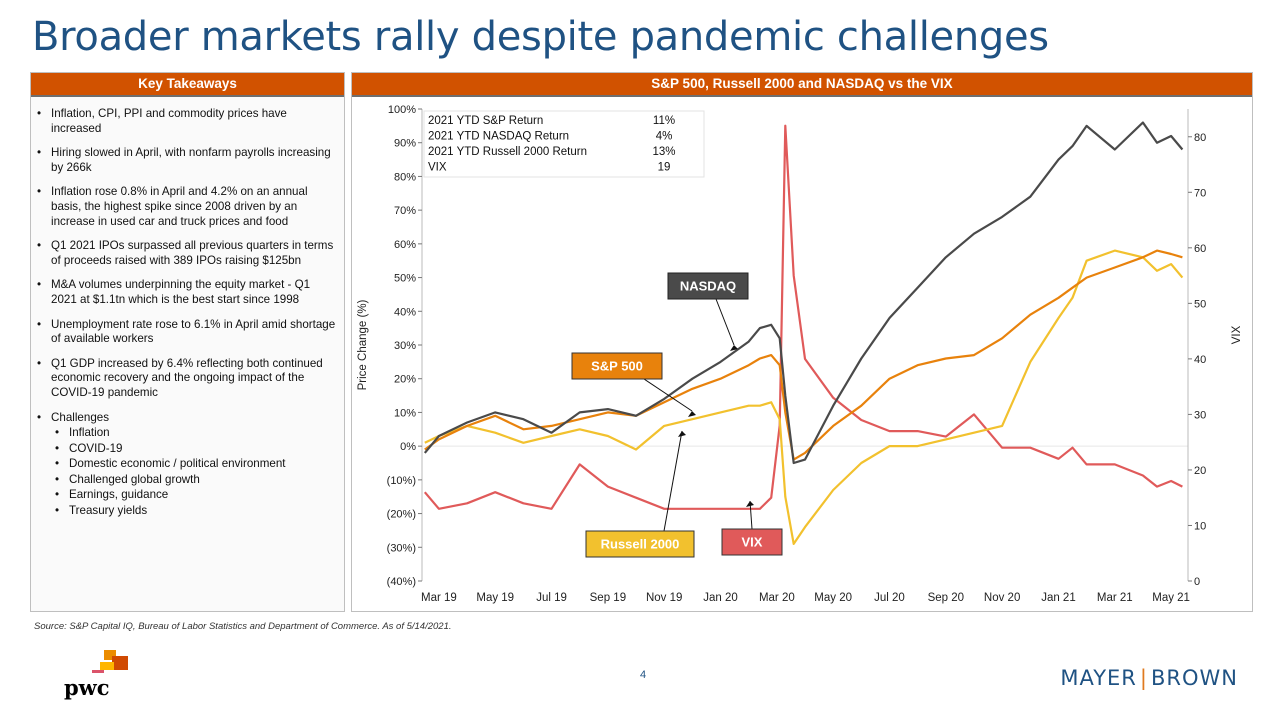 The width and height of the screenshot is (1280, 719). I want to click on callout-arrow-russell-2000, so click(682, 434).